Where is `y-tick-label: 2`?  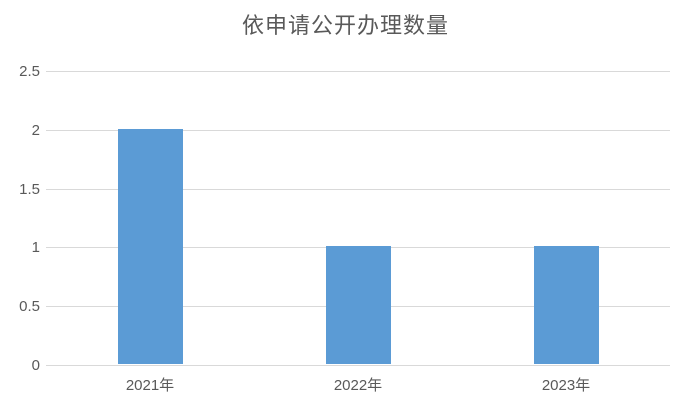 y-tick-label: 2 is located at coordinates (35, 130).